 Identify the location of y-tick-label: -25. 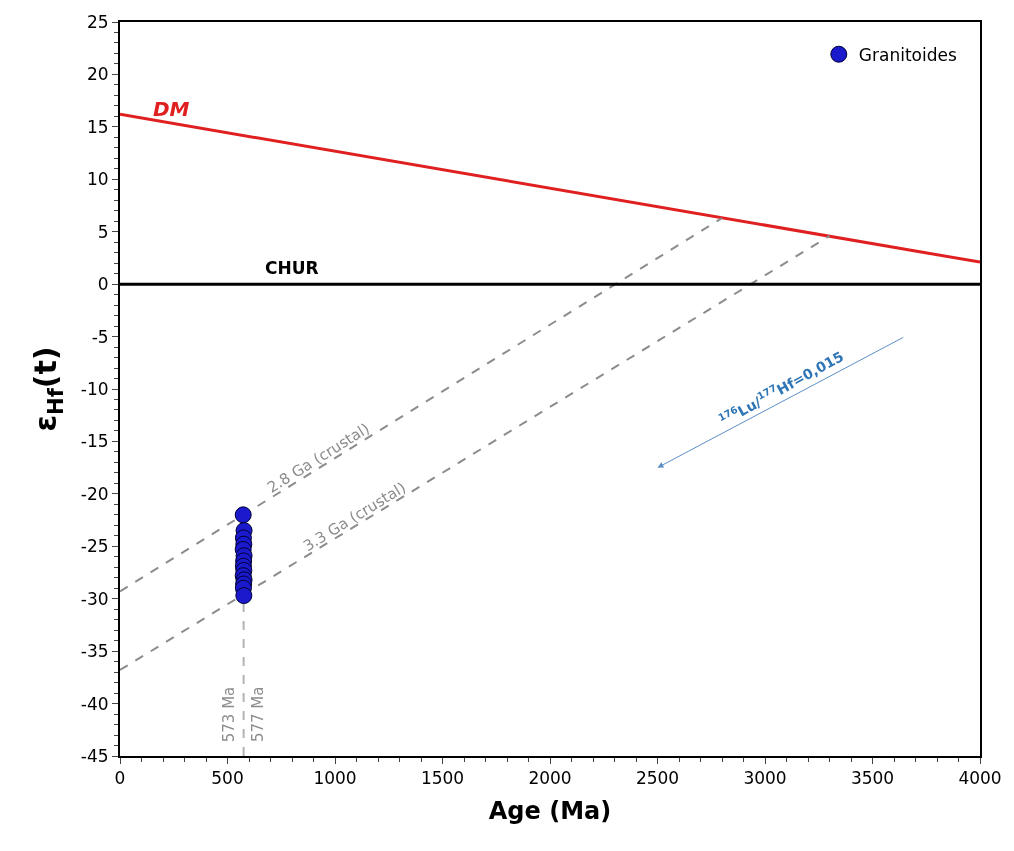
(94, 546).